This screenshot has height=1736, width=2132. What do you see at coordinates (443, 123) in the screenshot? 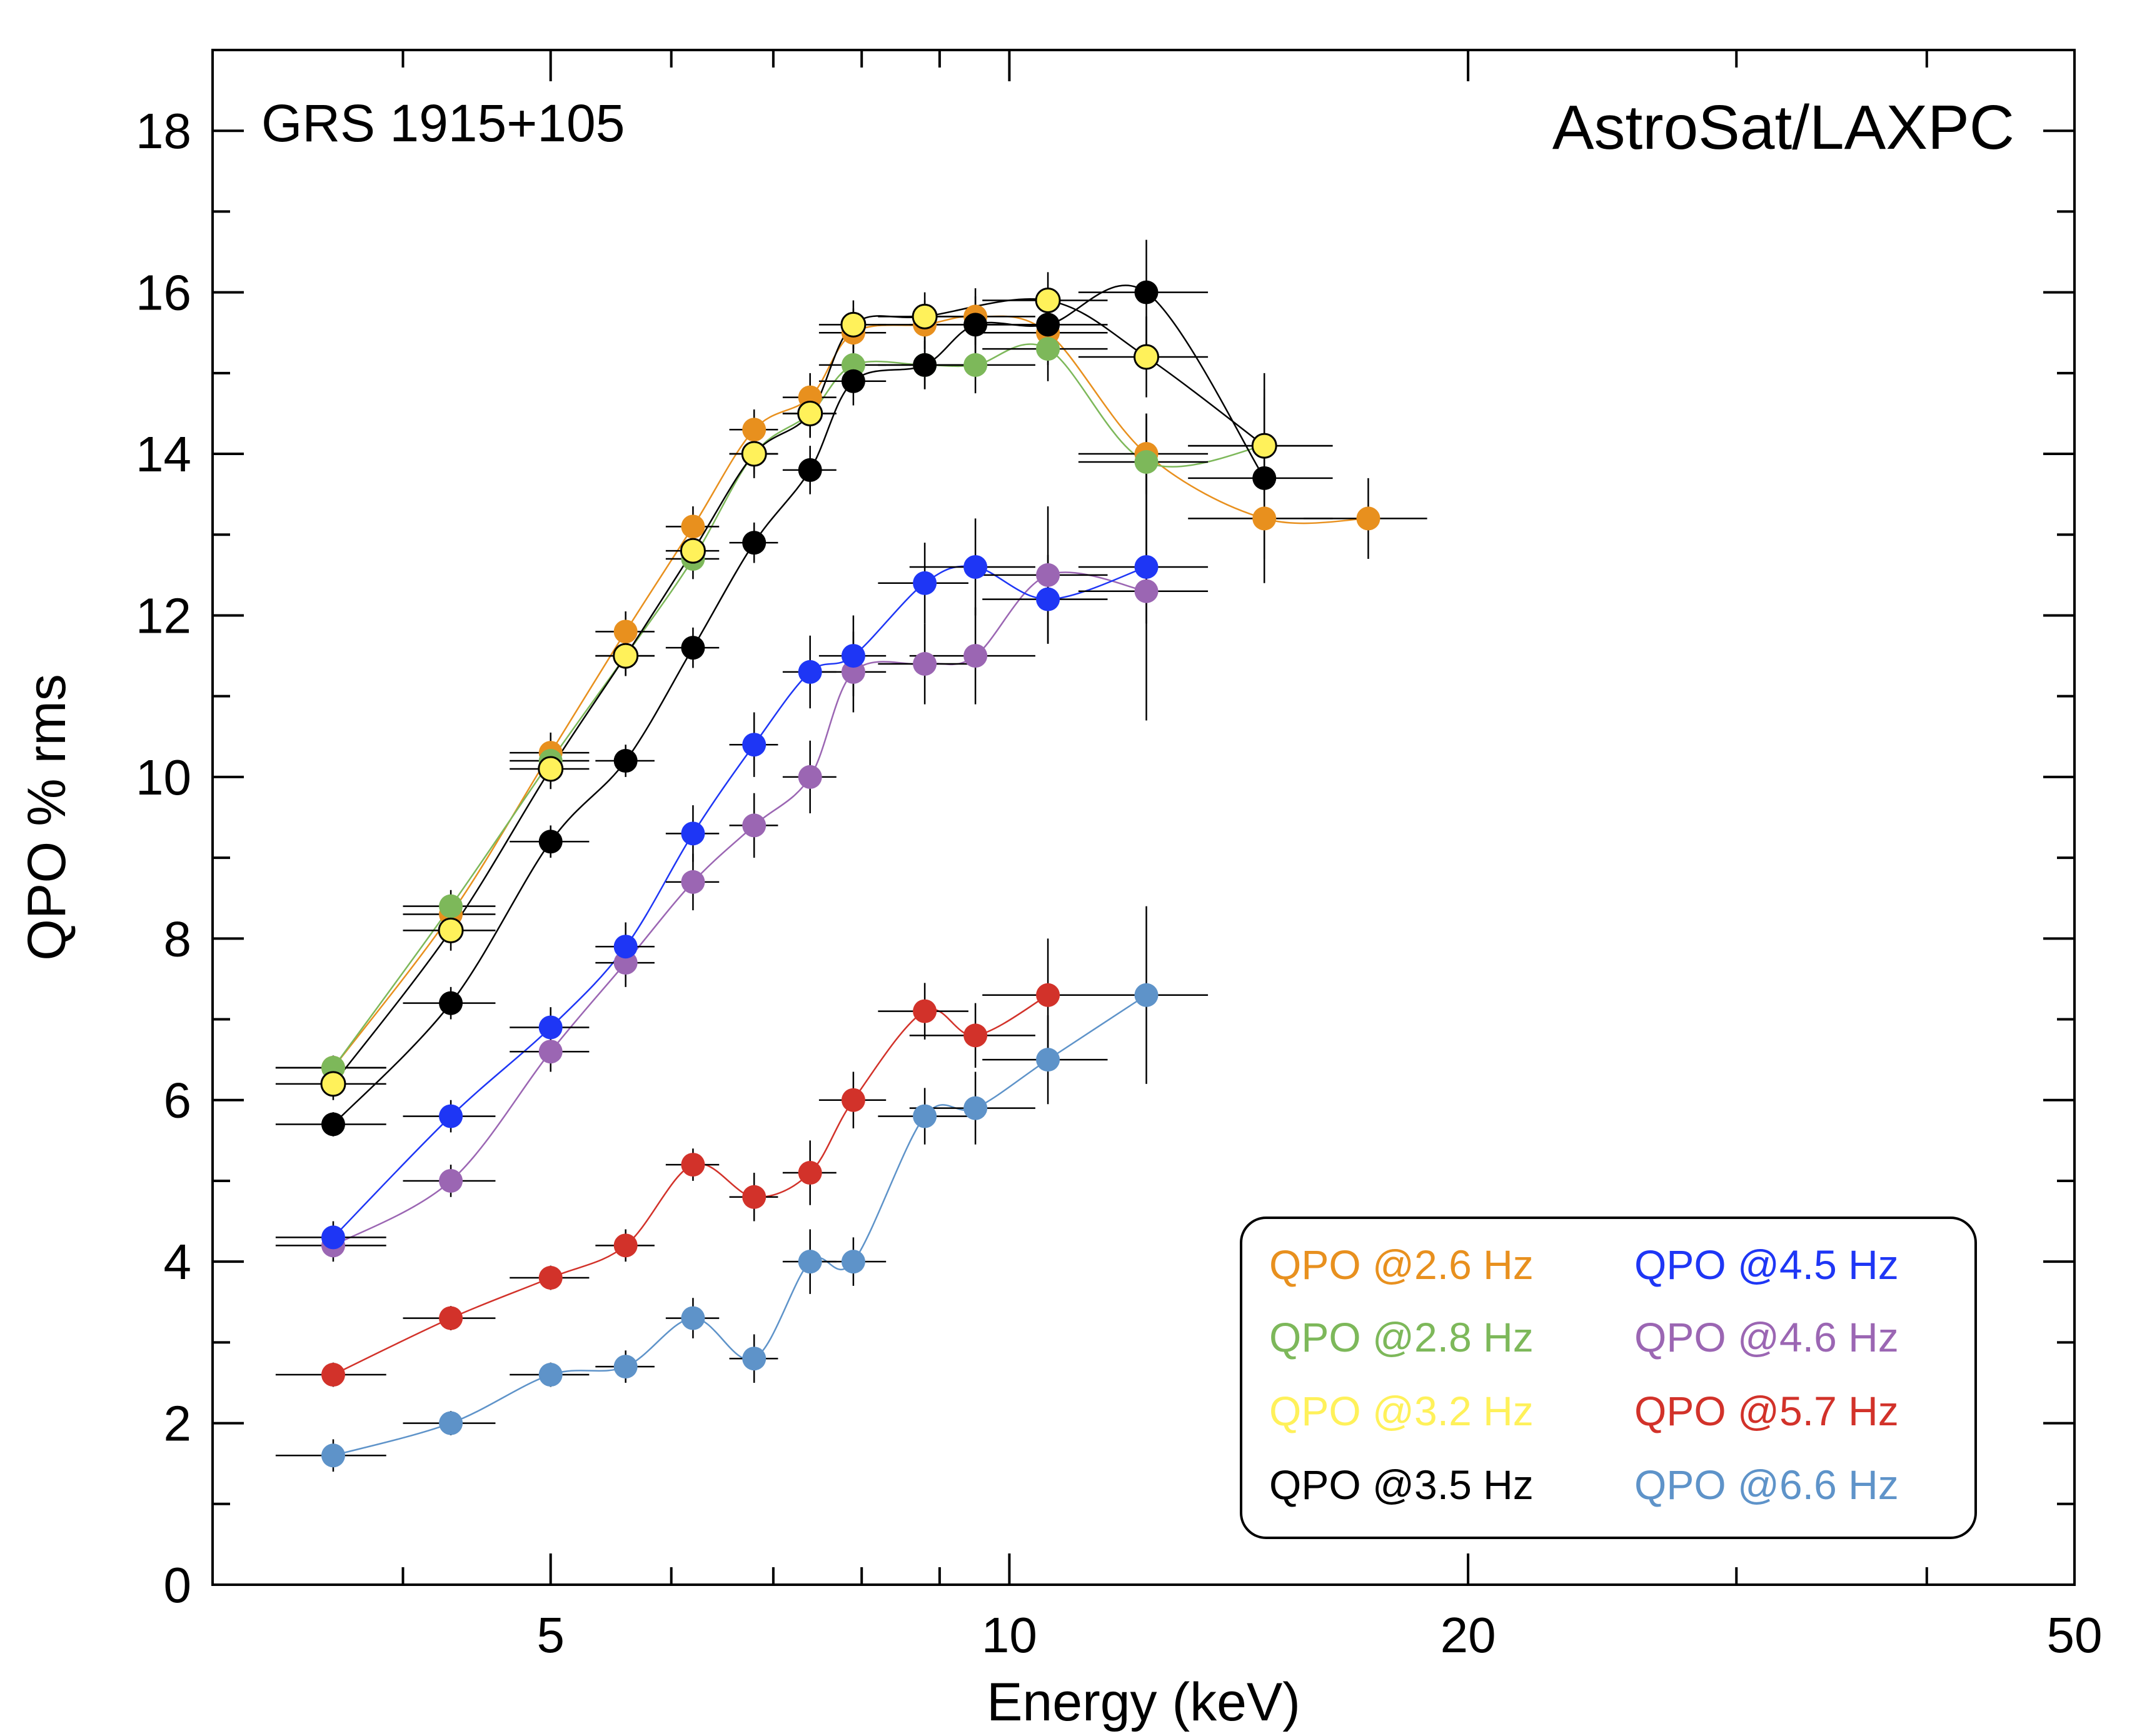
I see `source-annotation: GRS 1915+105` at bounding box center [443, 123].